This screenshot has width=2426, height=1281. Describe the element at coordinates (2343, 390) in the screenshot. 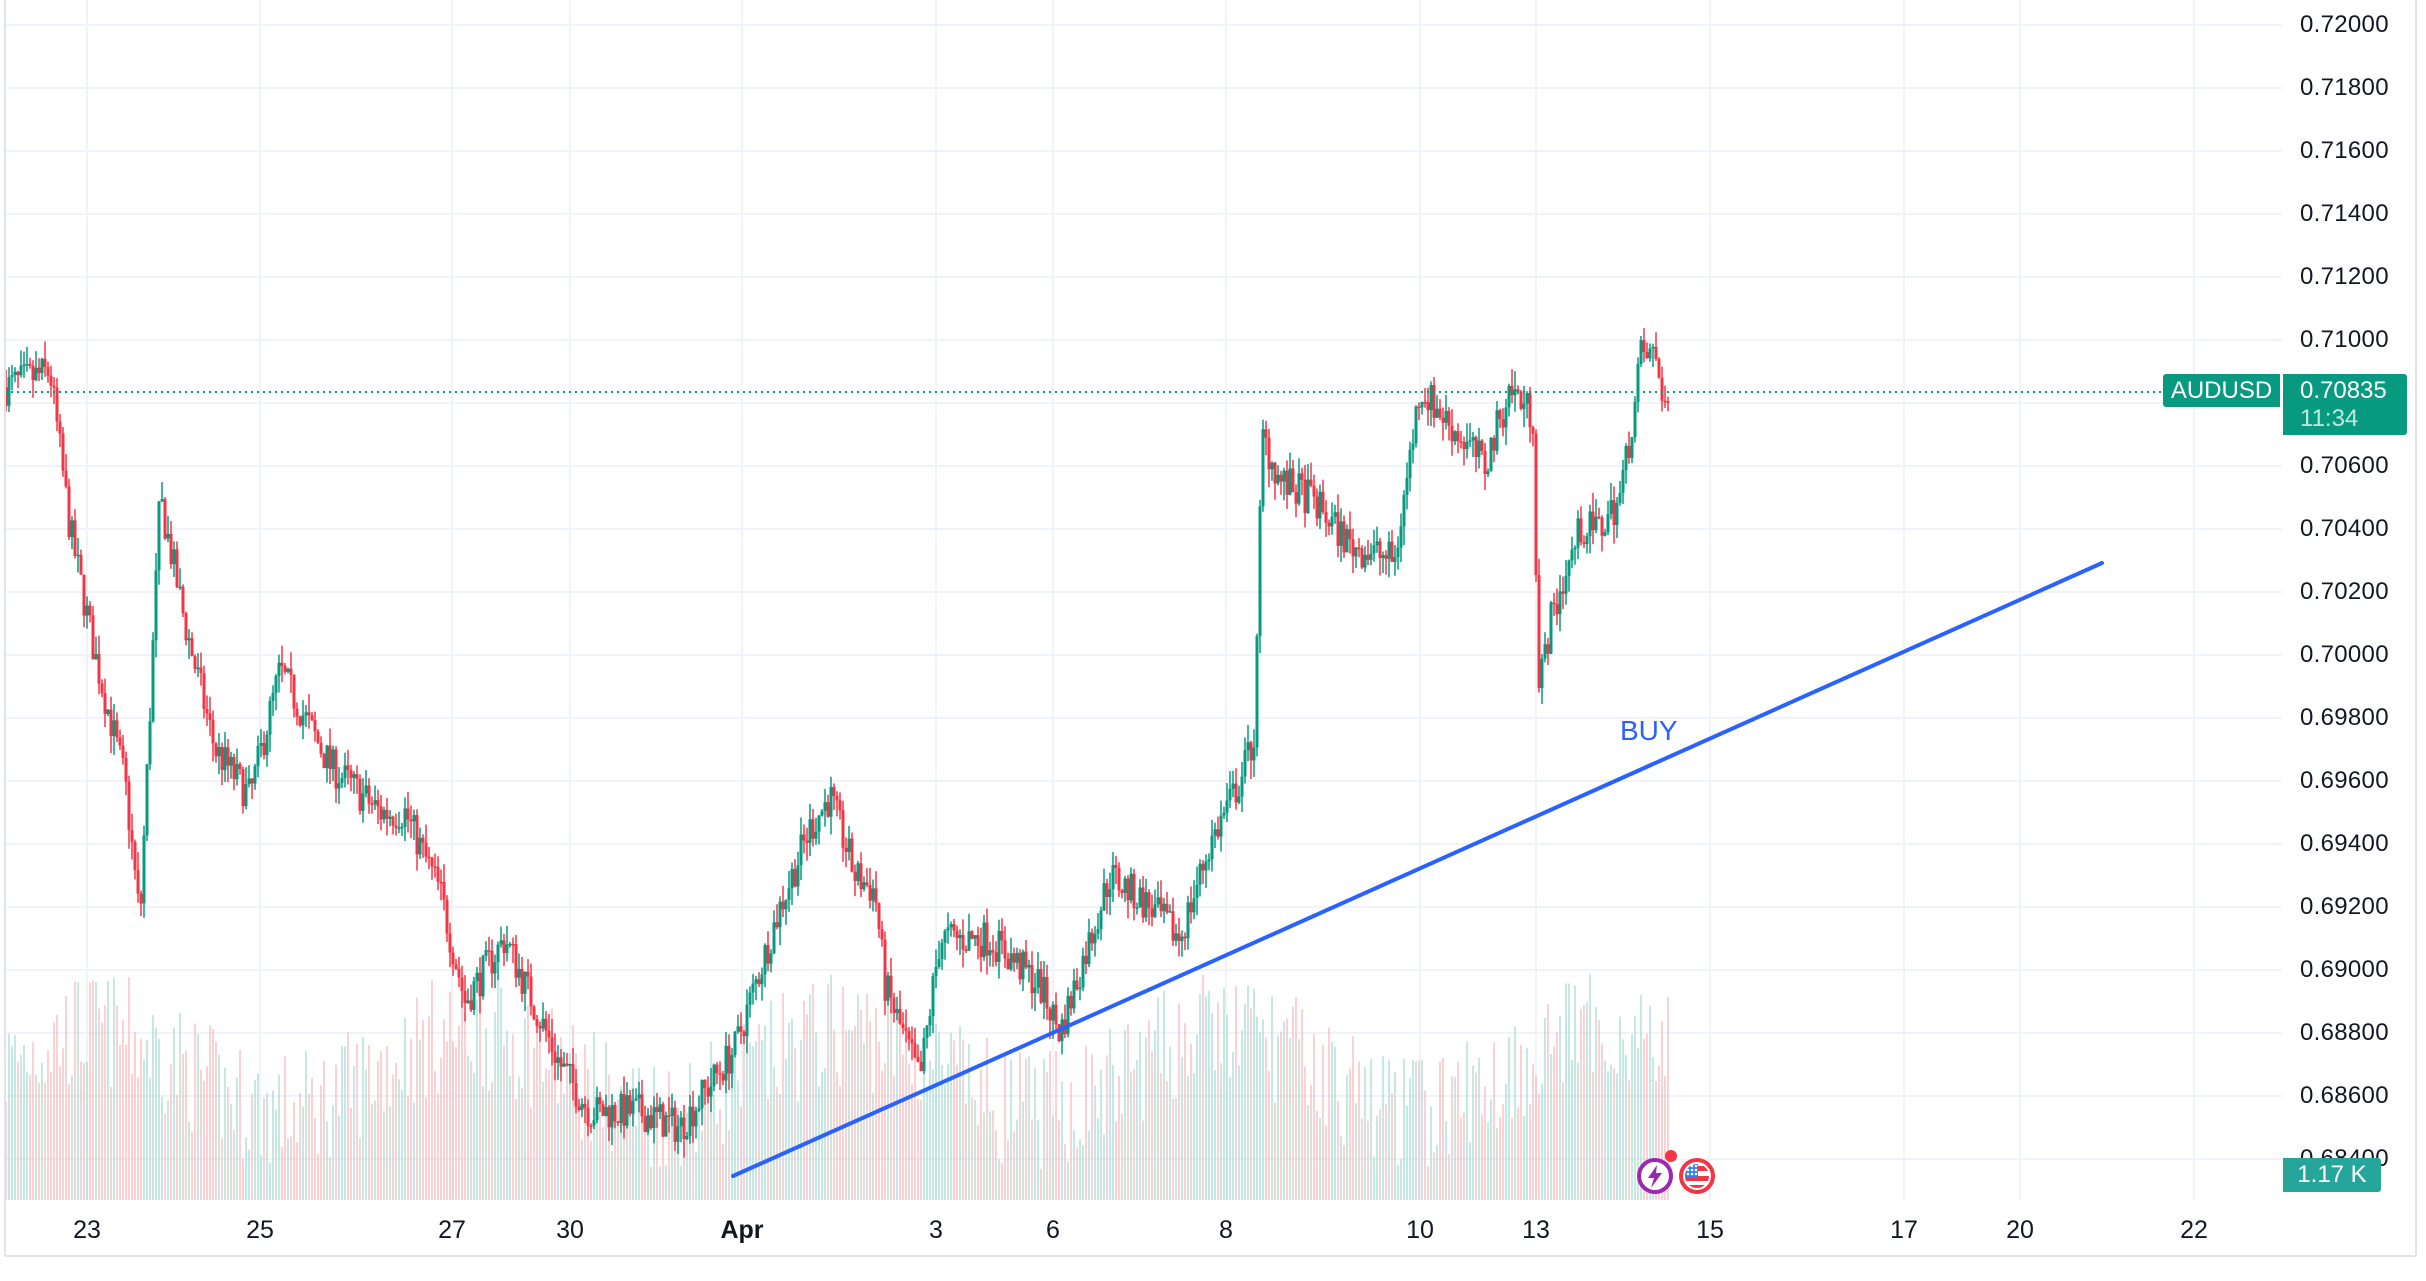

I see `last-price-value: 0.70835` at that location.